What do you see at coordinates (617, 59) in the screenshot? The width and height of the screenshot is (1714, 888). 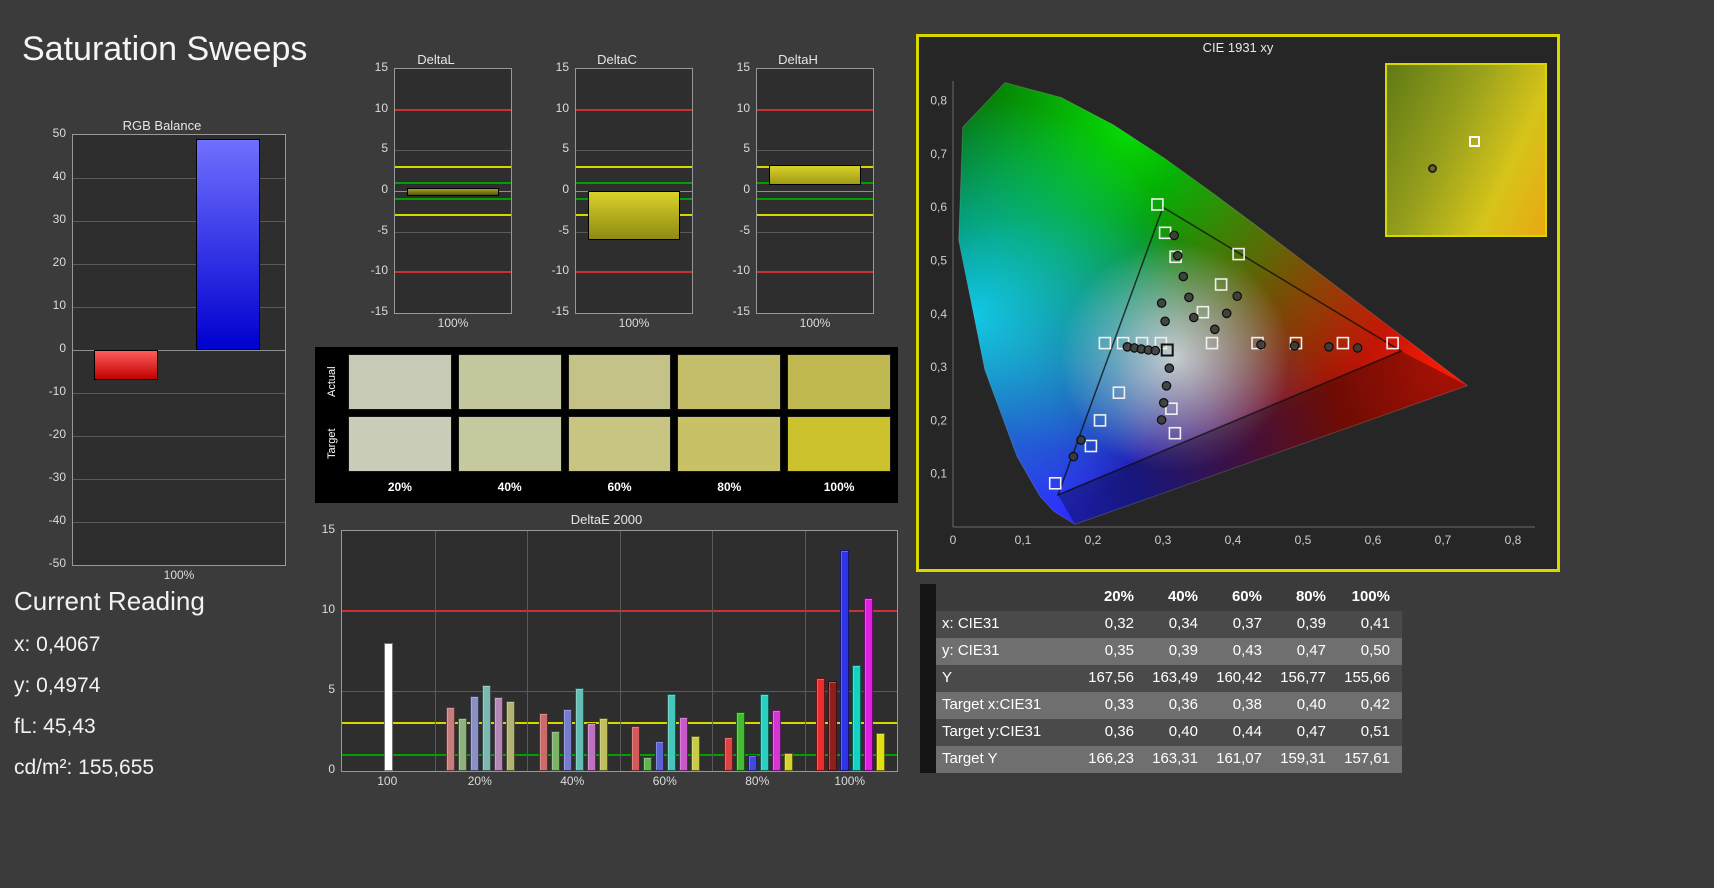 I see `delta-c-title: DeltaC` at bounding box center [617, 59].